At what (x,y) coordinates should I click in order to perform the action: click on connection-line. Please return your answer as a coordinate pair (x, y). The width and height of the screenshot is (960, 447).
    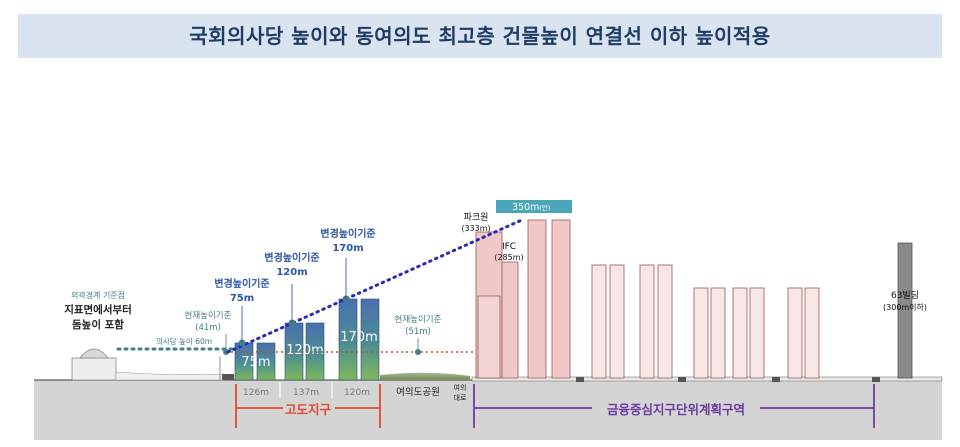
    Looking at the image, I should click on (376, 285).